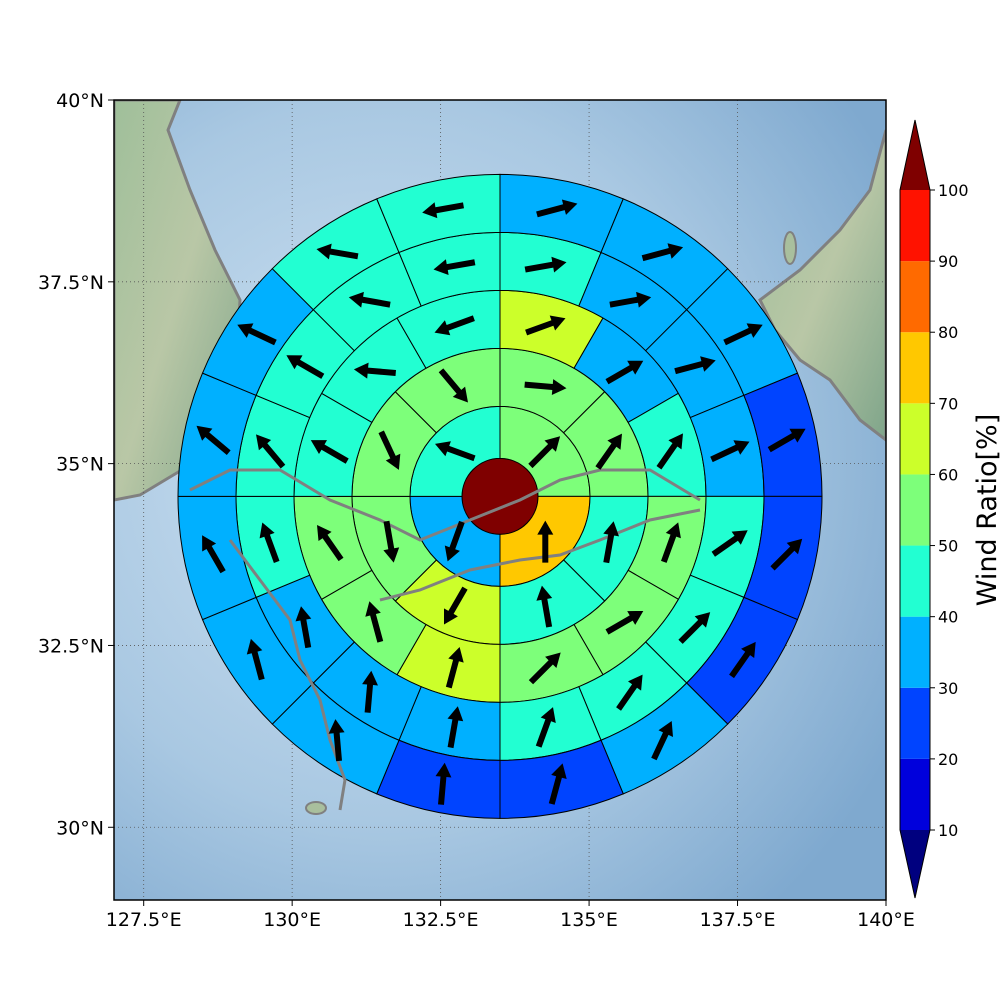 The width and height of the screenshot is (1000, 1000). What do you see at coordinates (915, 155) in the screenshot?
I see `colorbar-over-arrow` at bounding box center [915, 155].